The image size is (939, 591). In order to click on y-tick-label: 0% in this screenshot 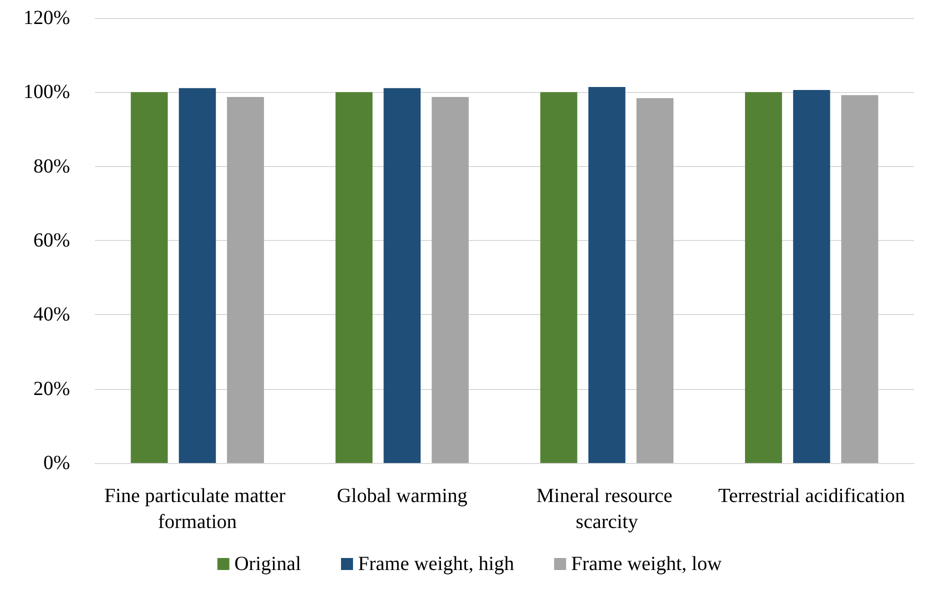, I will do `click(56, 463)`.